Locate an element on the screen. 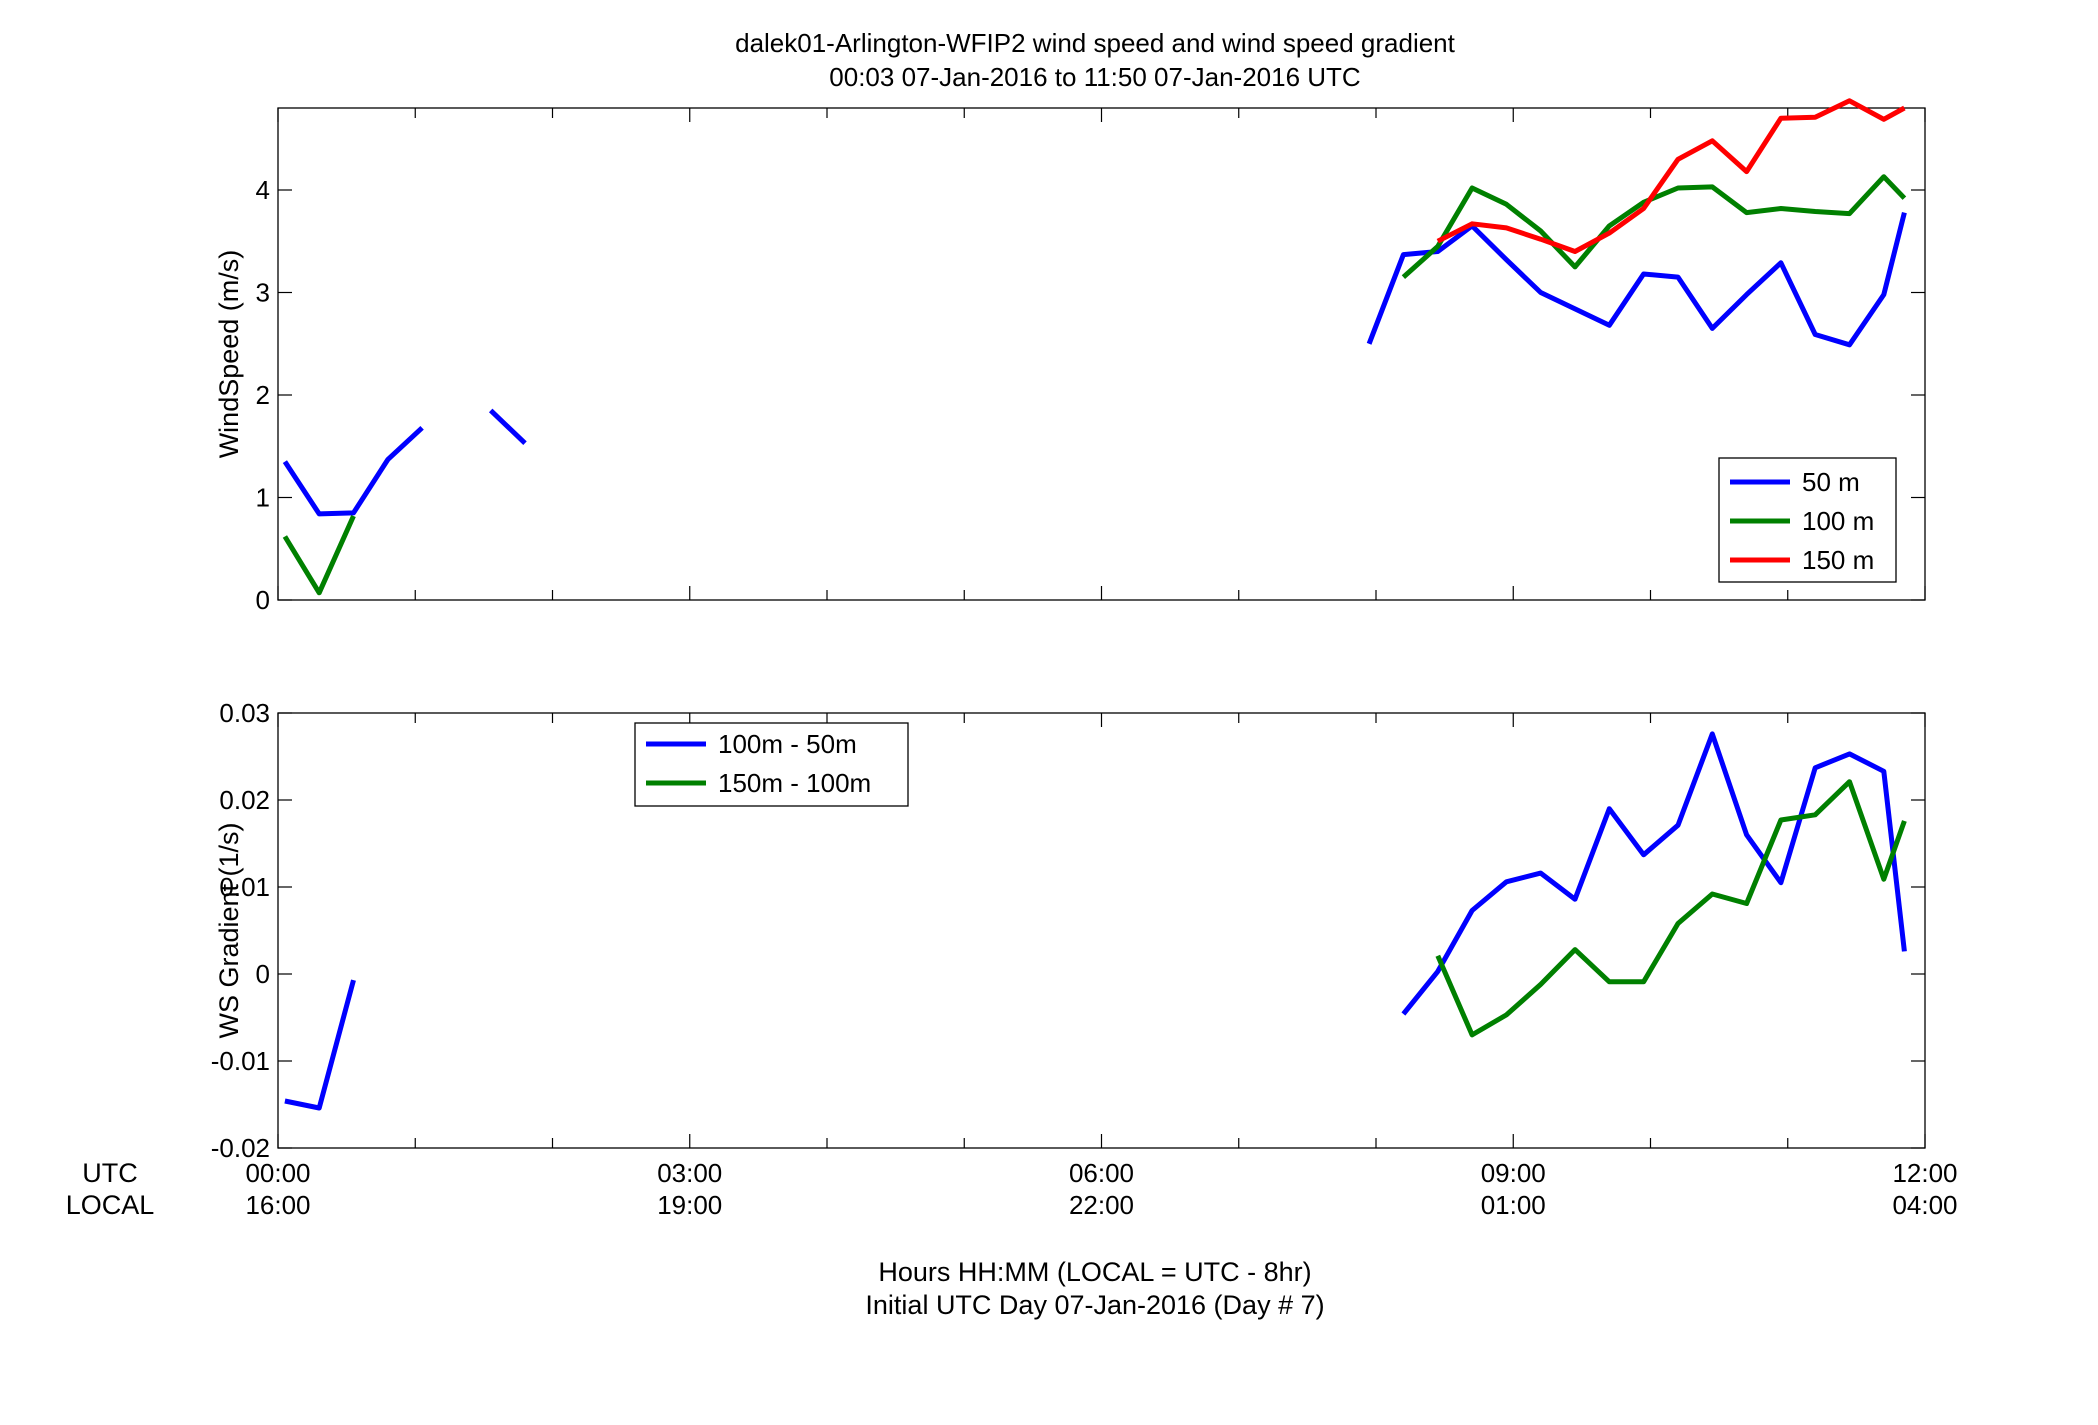  legend-entry: 50 m is located at coordinates (1831, 482).